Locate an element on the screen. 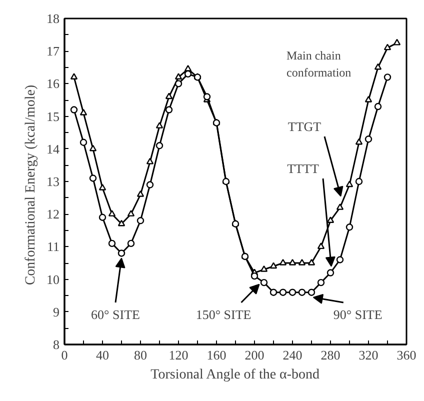 This screenshot has height=401, width=424. x-axis-title: Torsional Angle of the α-bond is located at coordinates (235, 375).